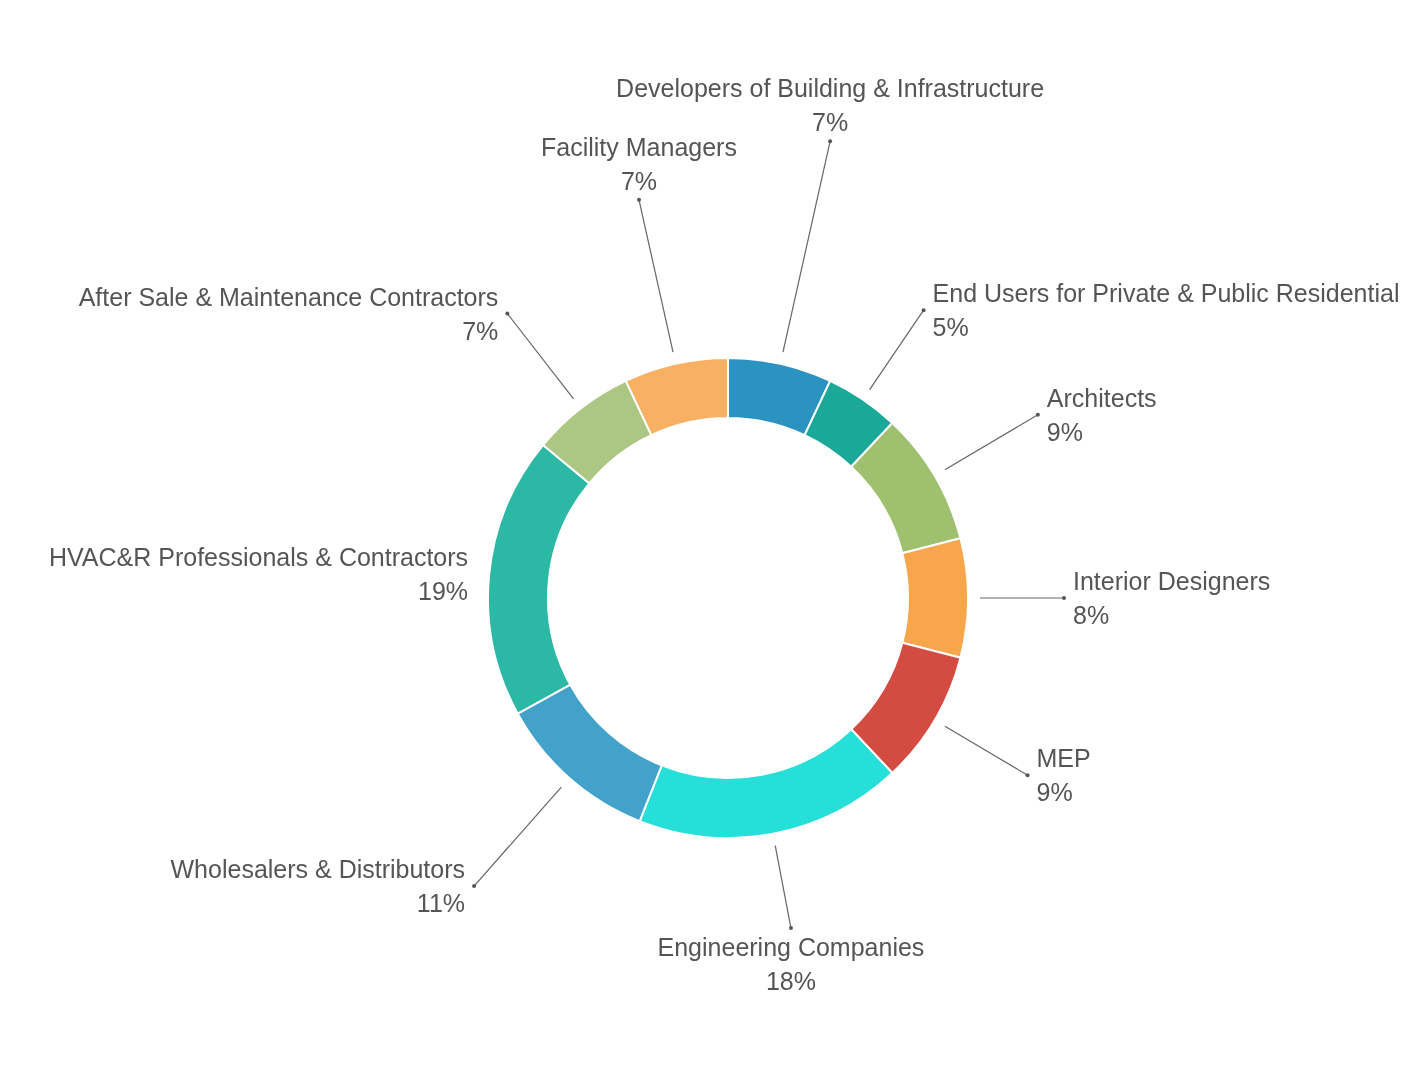  Describe the element at coordinates (443, 591) in the screenshot. I see `data-label: 19%` at that location.